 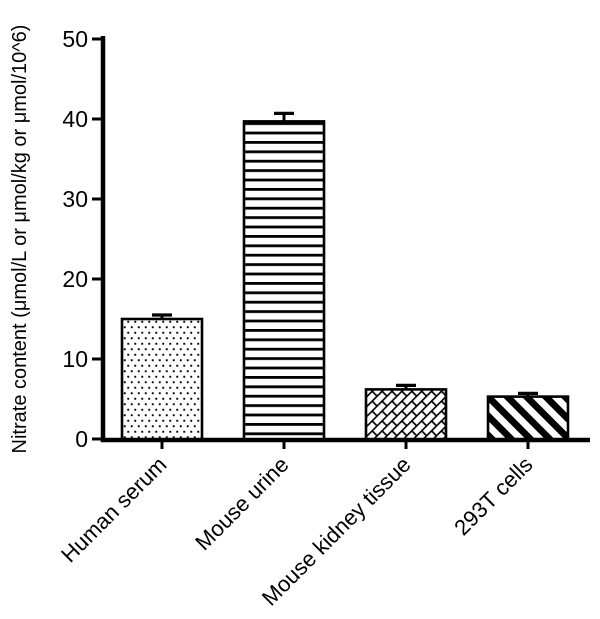 I want to click on y-tick-label-2: 20, so click(x=75, y=279).